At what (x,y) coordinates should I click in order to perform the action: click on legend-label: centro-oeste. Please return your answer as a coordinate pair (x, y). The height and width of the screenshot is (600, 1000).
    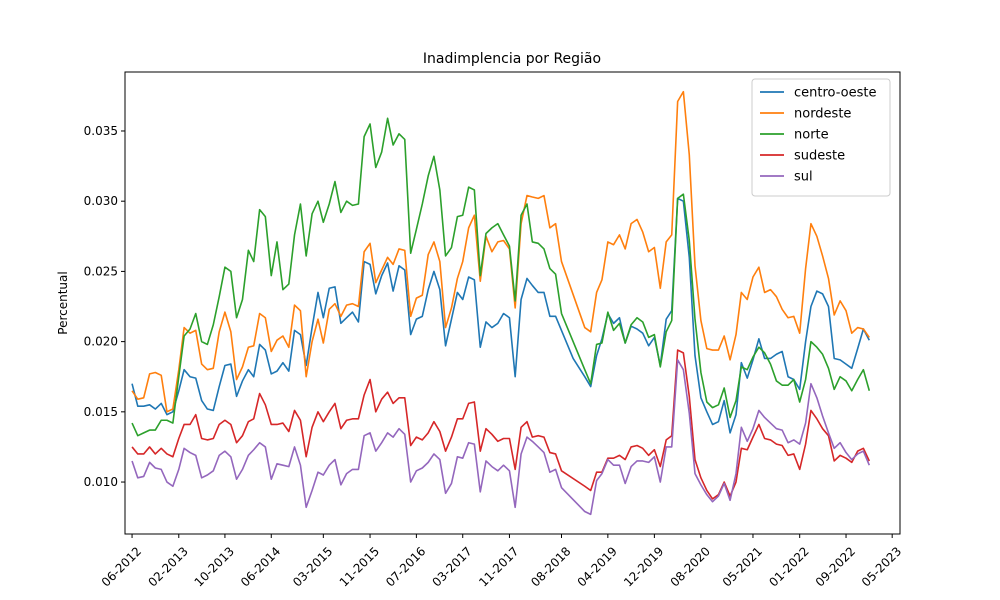
    Looking at the image, I should click on (835, 93).